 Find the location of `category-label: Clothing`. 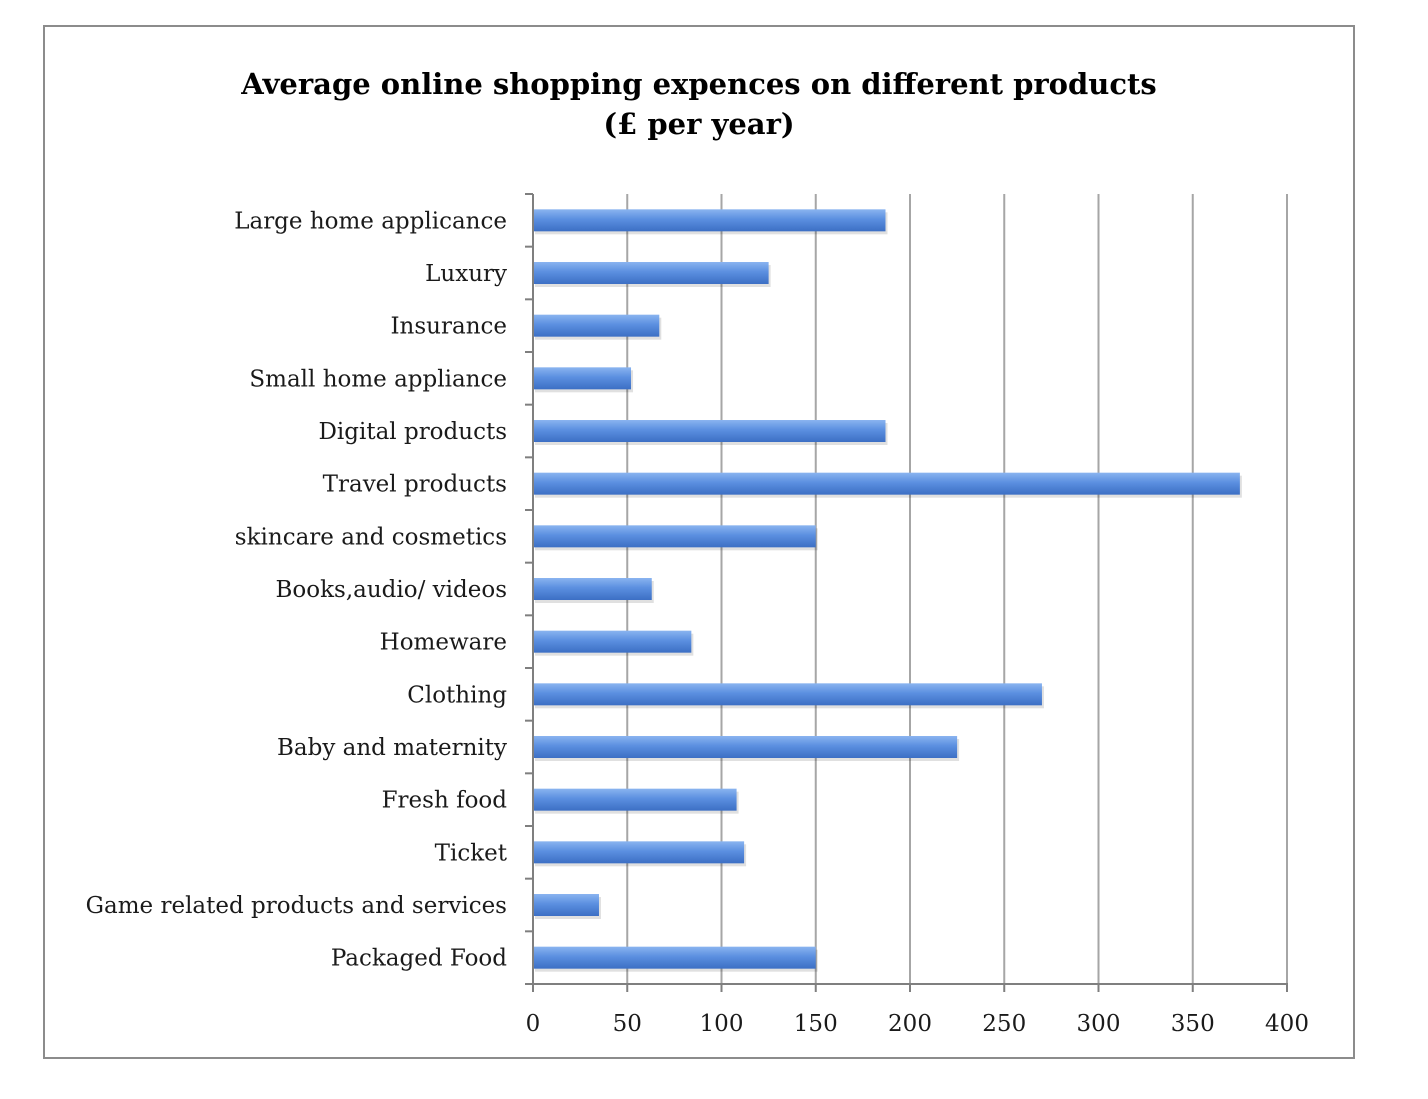

category-label: Clothing is located at coordinates (457, 695).